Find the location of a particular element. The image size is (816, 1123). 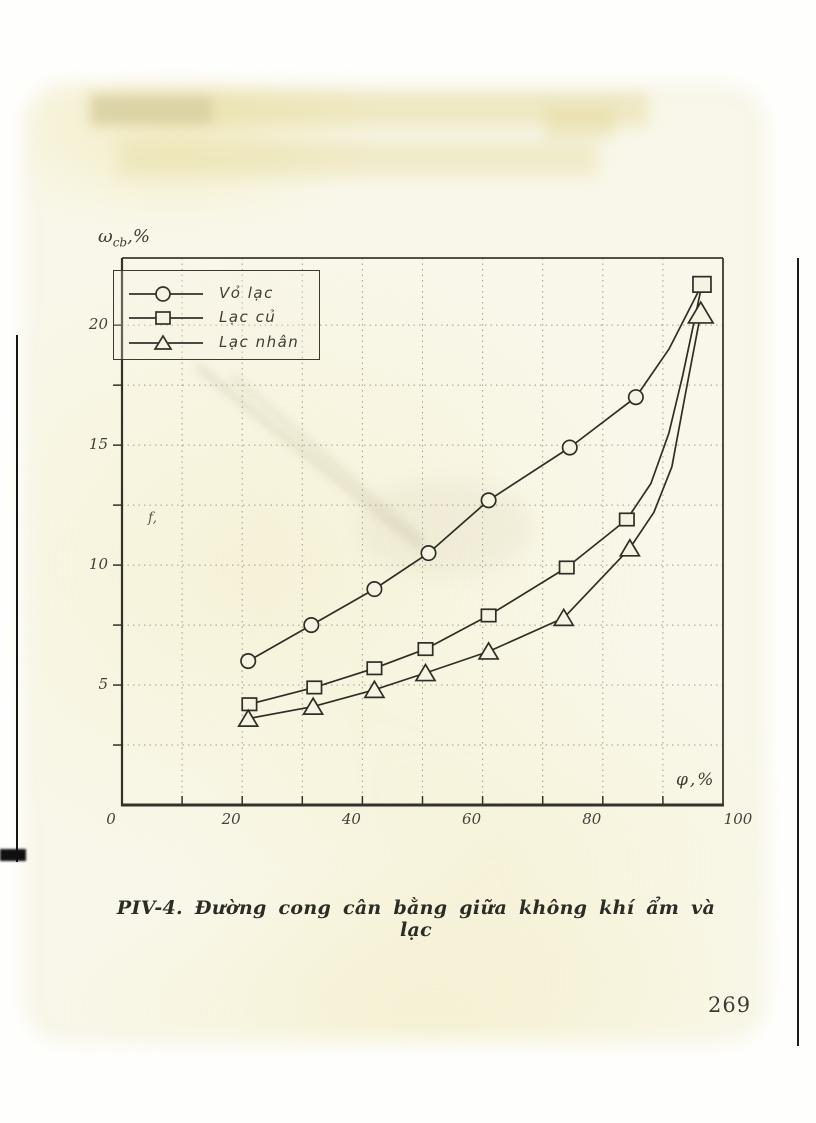

y-axis-label: ωcb,% is located at coordinates (124, 238).